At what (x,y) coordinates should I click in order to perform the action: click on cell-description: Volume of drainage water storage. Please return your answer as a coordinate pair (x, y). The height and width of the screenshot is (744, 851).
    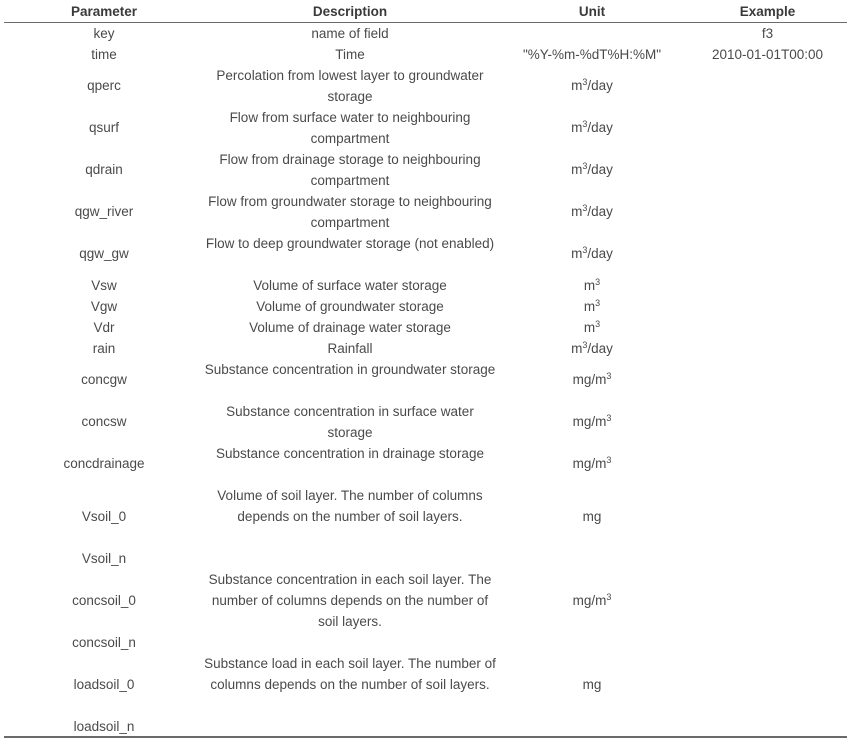
    Looking at the image, I should click on (350, 327).